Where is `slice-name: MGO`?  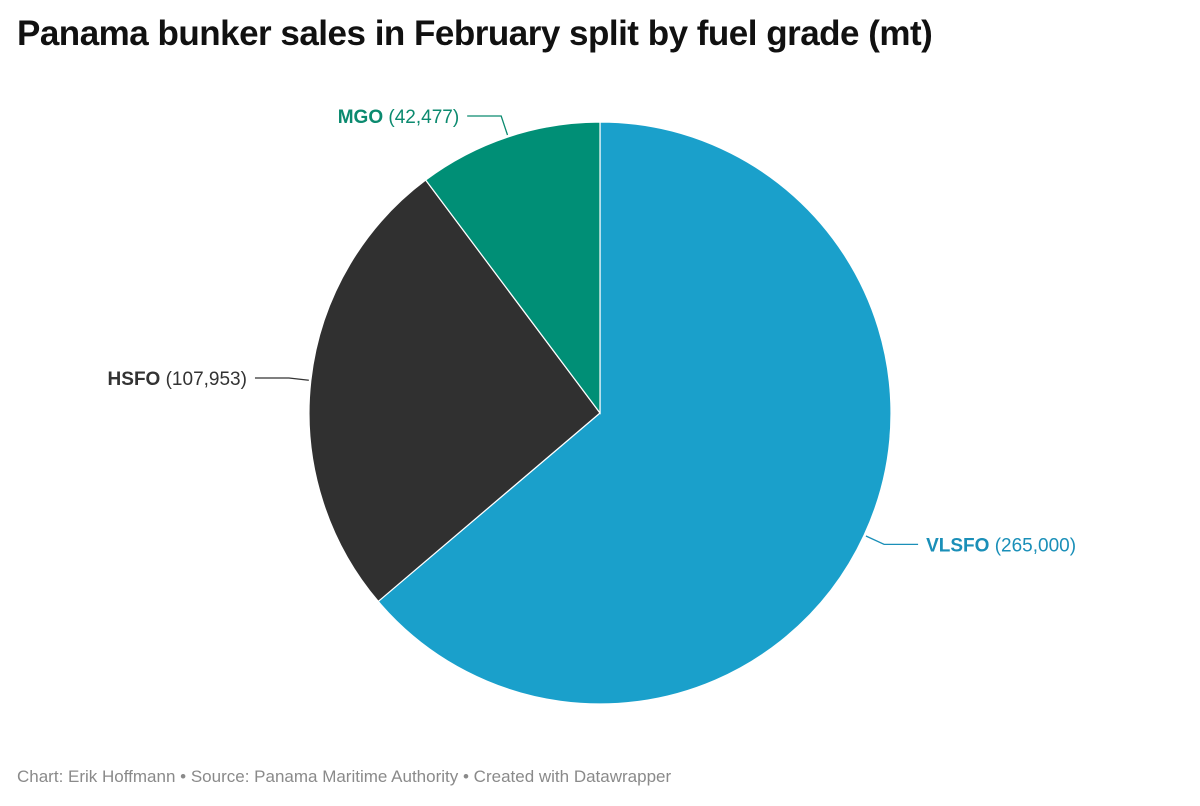 slice-name: MGO is located at coordinates (360, 117).